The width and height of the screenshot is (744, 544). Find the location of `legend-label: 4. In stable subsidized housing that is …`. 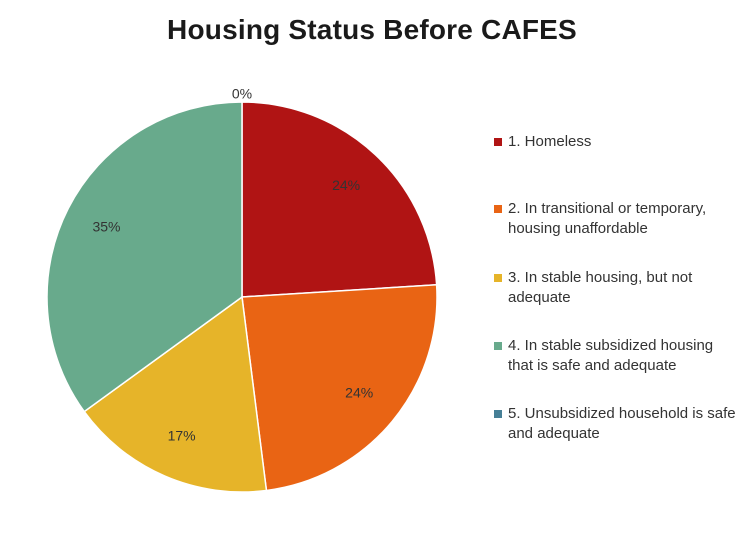

legend-label: 4. In stable subsidized housing that is … is located at coordinates (611, 355).